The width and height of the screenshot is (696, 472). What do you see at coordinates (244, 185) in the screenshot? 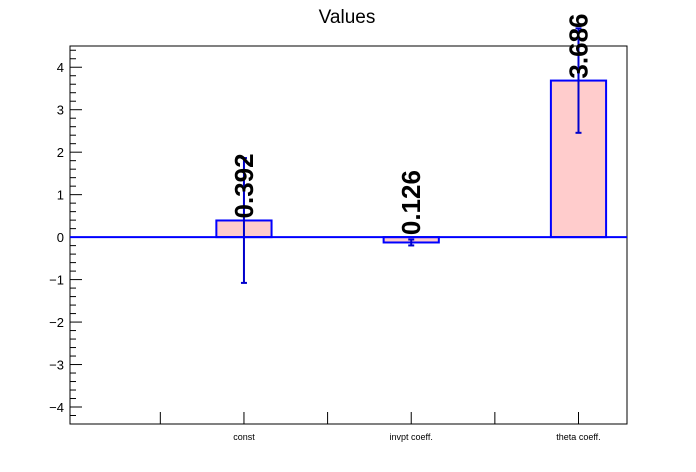
I see `data-label: 0.392` at bounding box center [244, 185].